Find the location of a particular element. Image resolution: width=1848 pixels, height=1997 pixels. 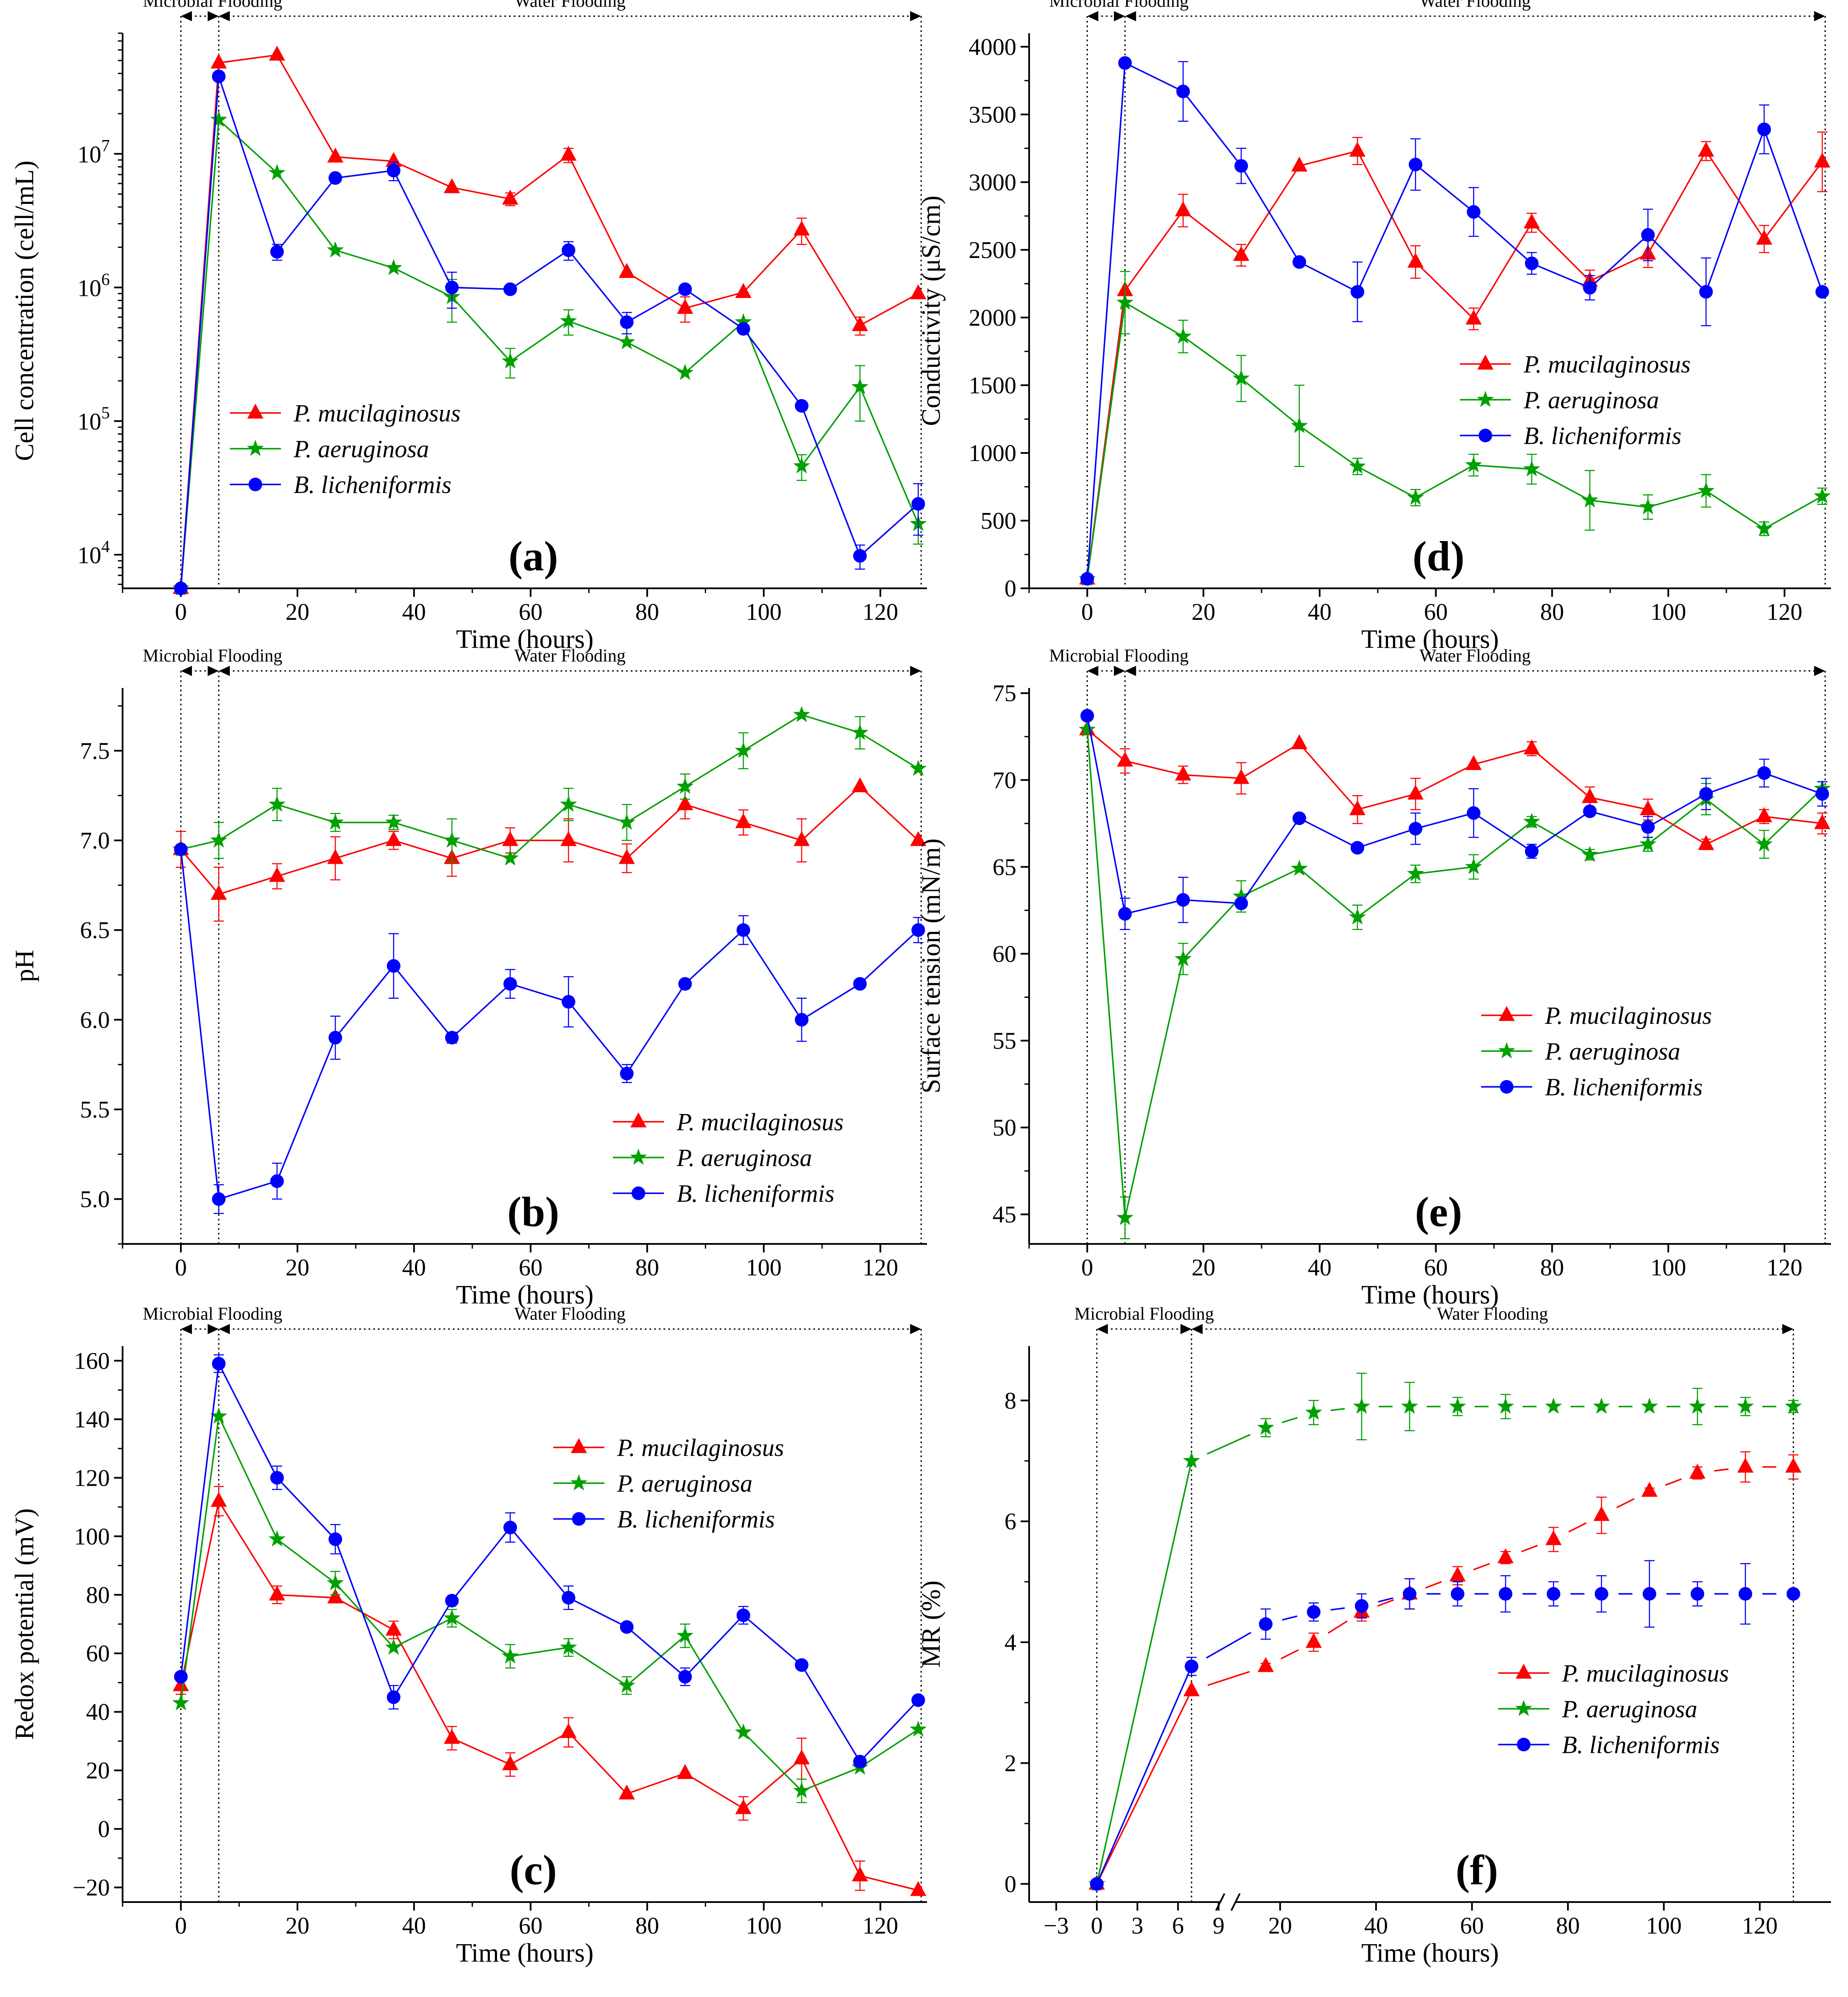

series-circle is located at coordinates (1454, 321).